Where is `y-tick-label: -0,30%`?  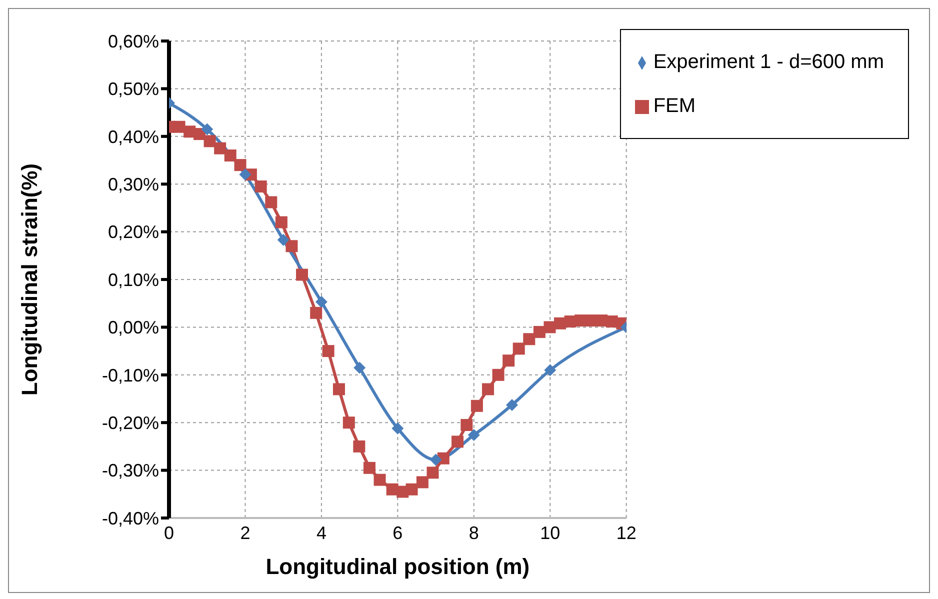
y-tick-label: -0,30% is located at coordinates (130, 470).